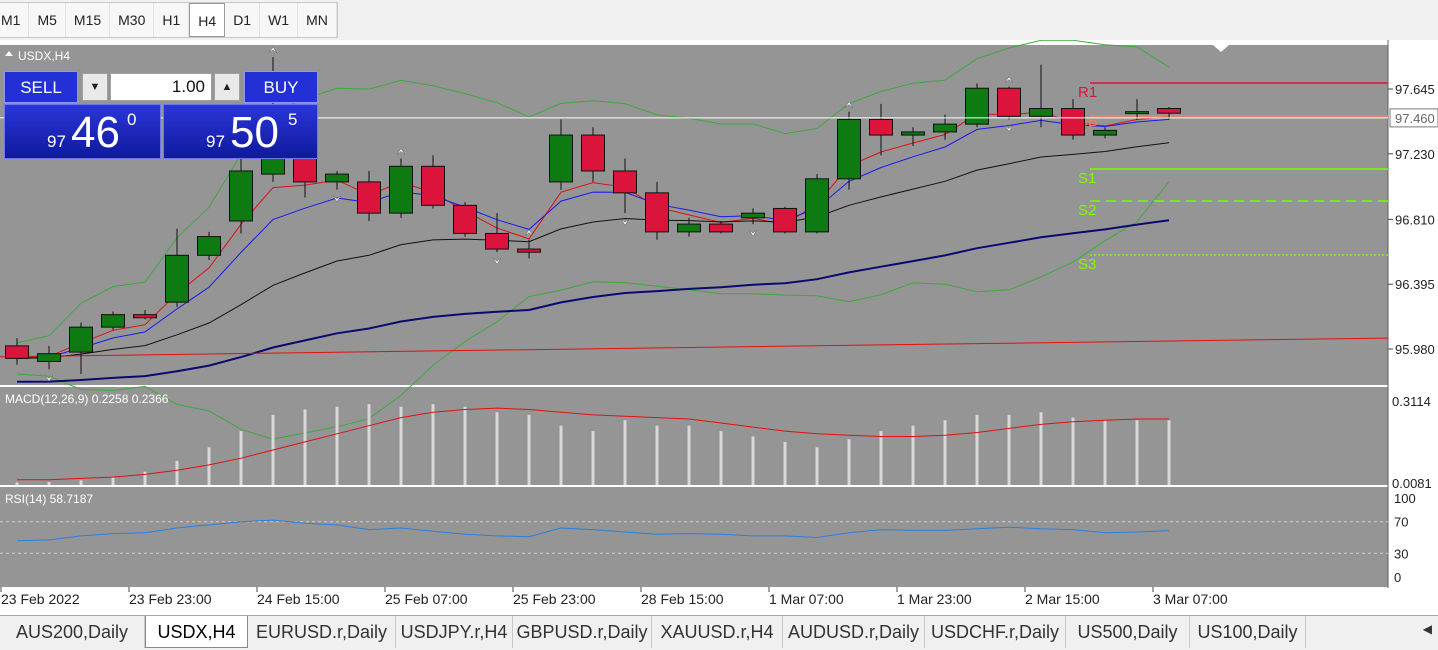 This screenshot has width=1438, height=650. What do you see at coordinates (1248, 632) in the screenshot?
I see `chart-tab: US100,Daily` at bounding box center [1248, 632].